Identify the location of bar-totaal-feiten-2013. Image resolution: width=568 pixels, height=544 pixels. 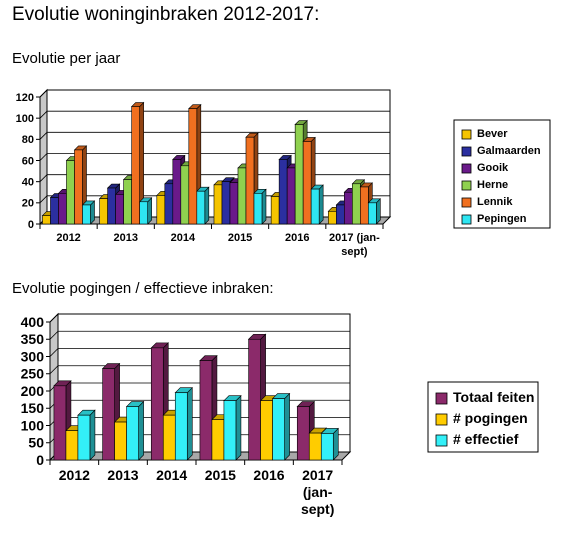
(108, 414).